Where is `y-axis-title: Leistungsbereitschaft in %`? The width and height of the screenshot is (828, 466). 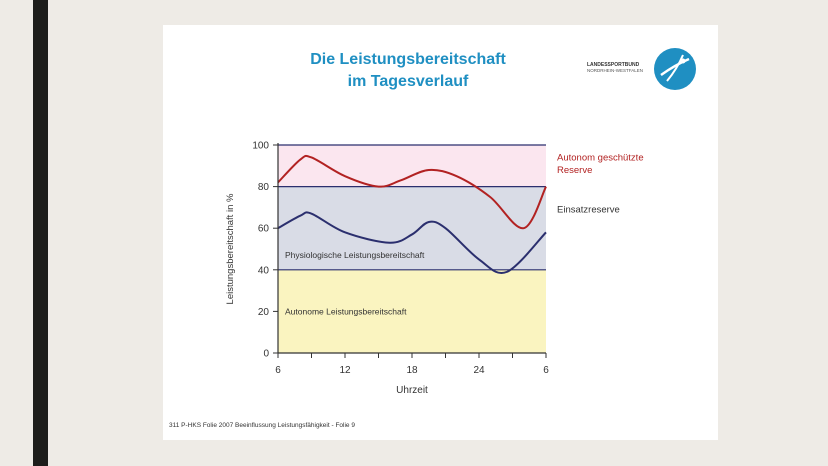 y-axis-title: Leistungsbereitschaft in % is located at coordinates (230, 248).